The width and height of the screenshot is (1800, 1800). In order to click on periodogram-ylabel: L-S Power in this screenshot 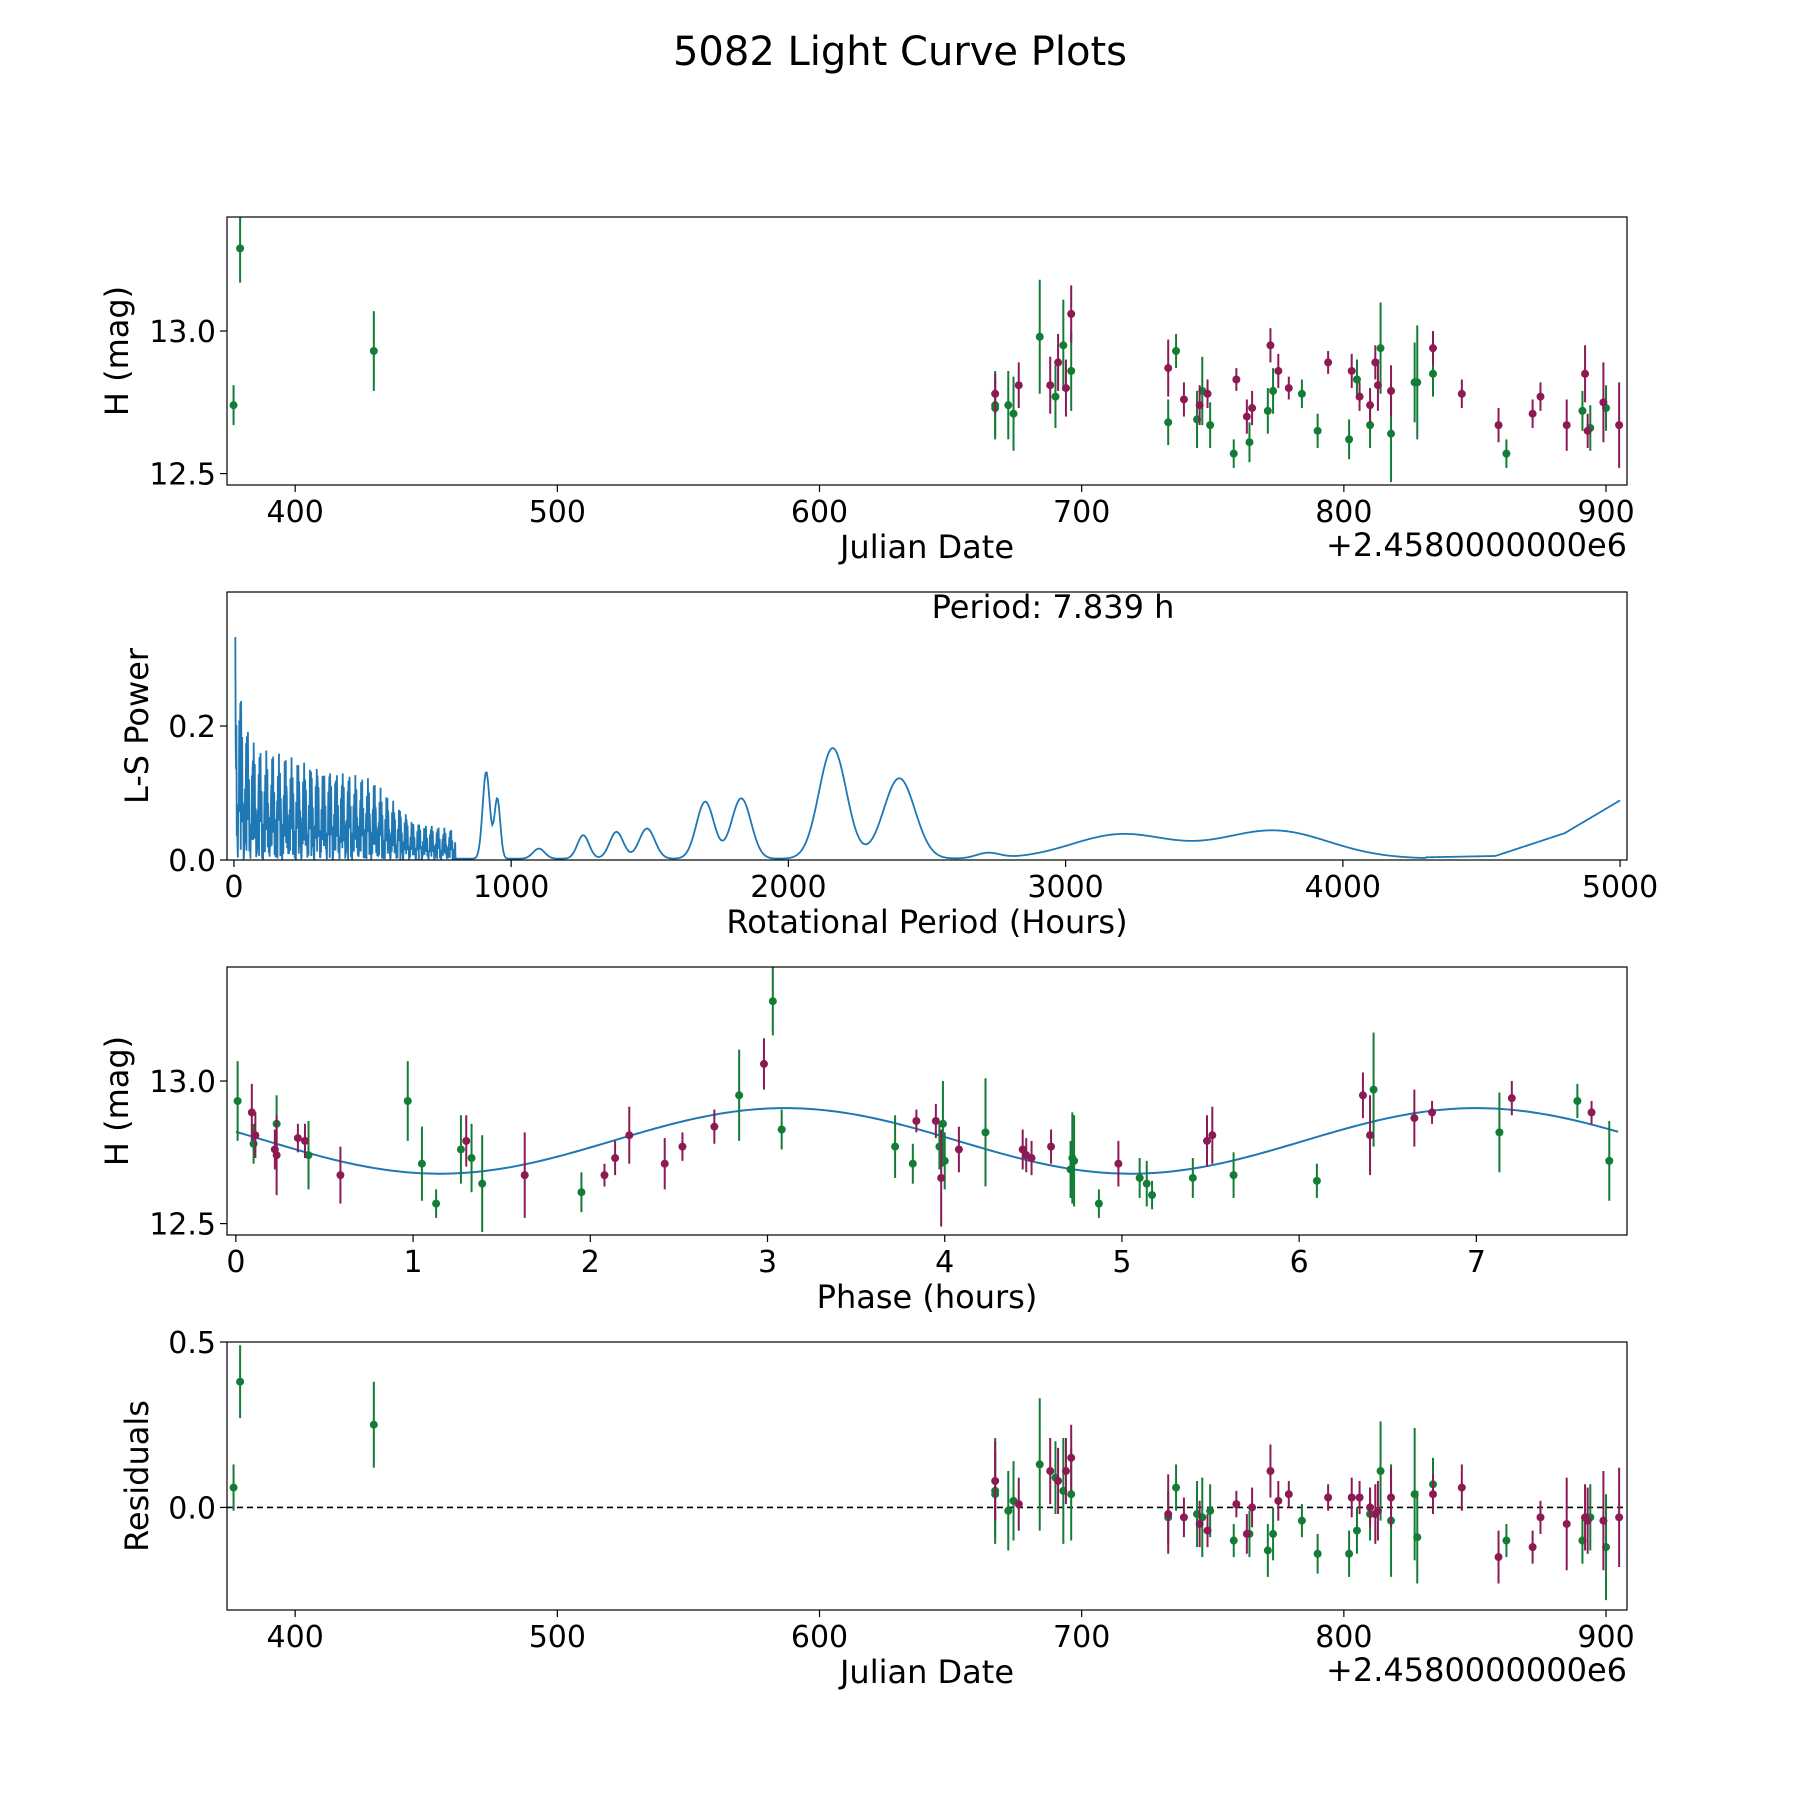, I will do `click(137, 725)`.